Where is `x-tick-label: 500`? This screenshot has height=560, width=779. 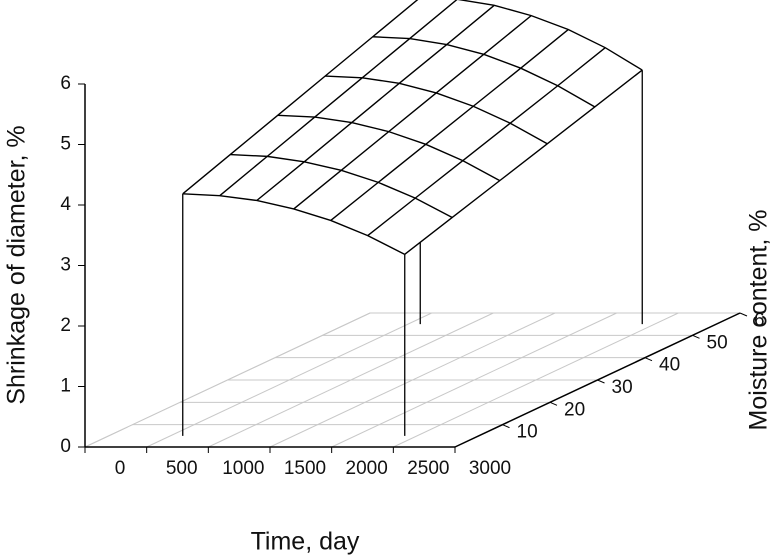
x-tick-label: 500 is located at coordinates (182, 468).